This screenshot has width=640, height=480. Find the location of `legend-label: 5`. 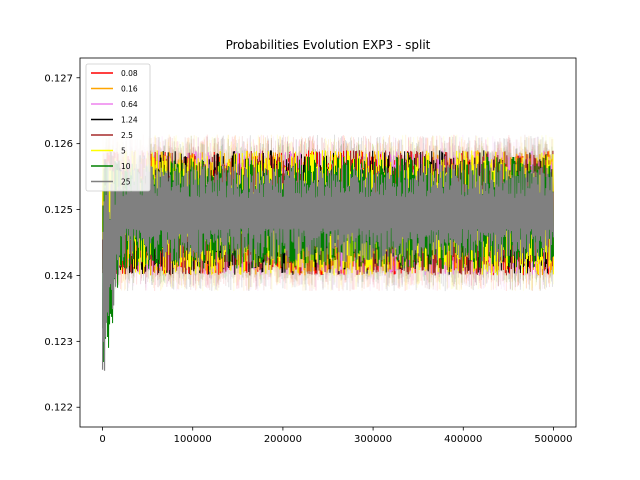

legend-label: 5 is located at coordinates (123, 151).